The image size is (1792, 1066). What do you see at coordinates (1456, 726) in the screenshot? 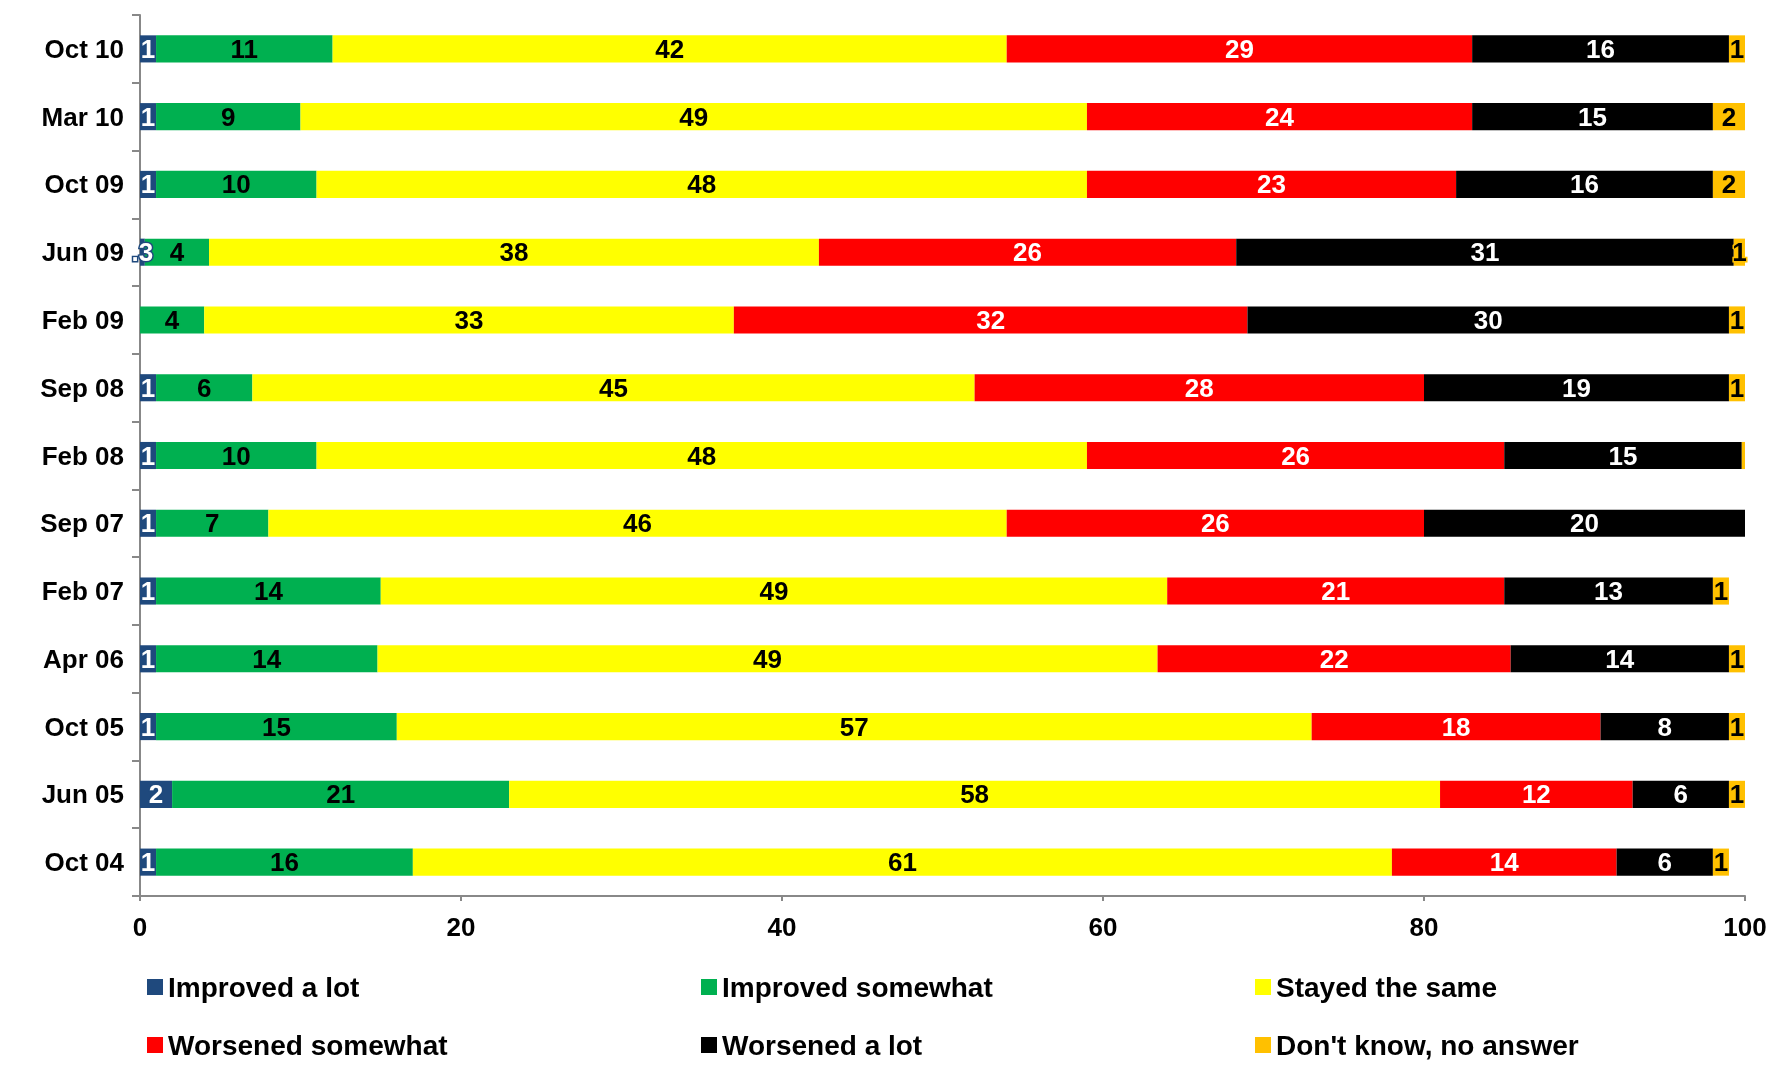
I see `data-label: 18` at bounding box center [1456, 726].